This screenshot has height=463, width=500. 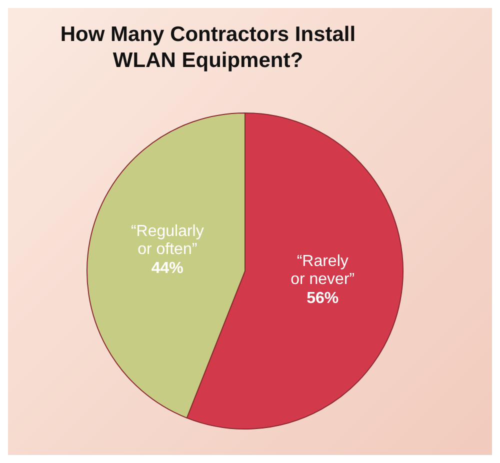 I want to click on slice-label: “Rarely or never”, so click(x=322, y=270).